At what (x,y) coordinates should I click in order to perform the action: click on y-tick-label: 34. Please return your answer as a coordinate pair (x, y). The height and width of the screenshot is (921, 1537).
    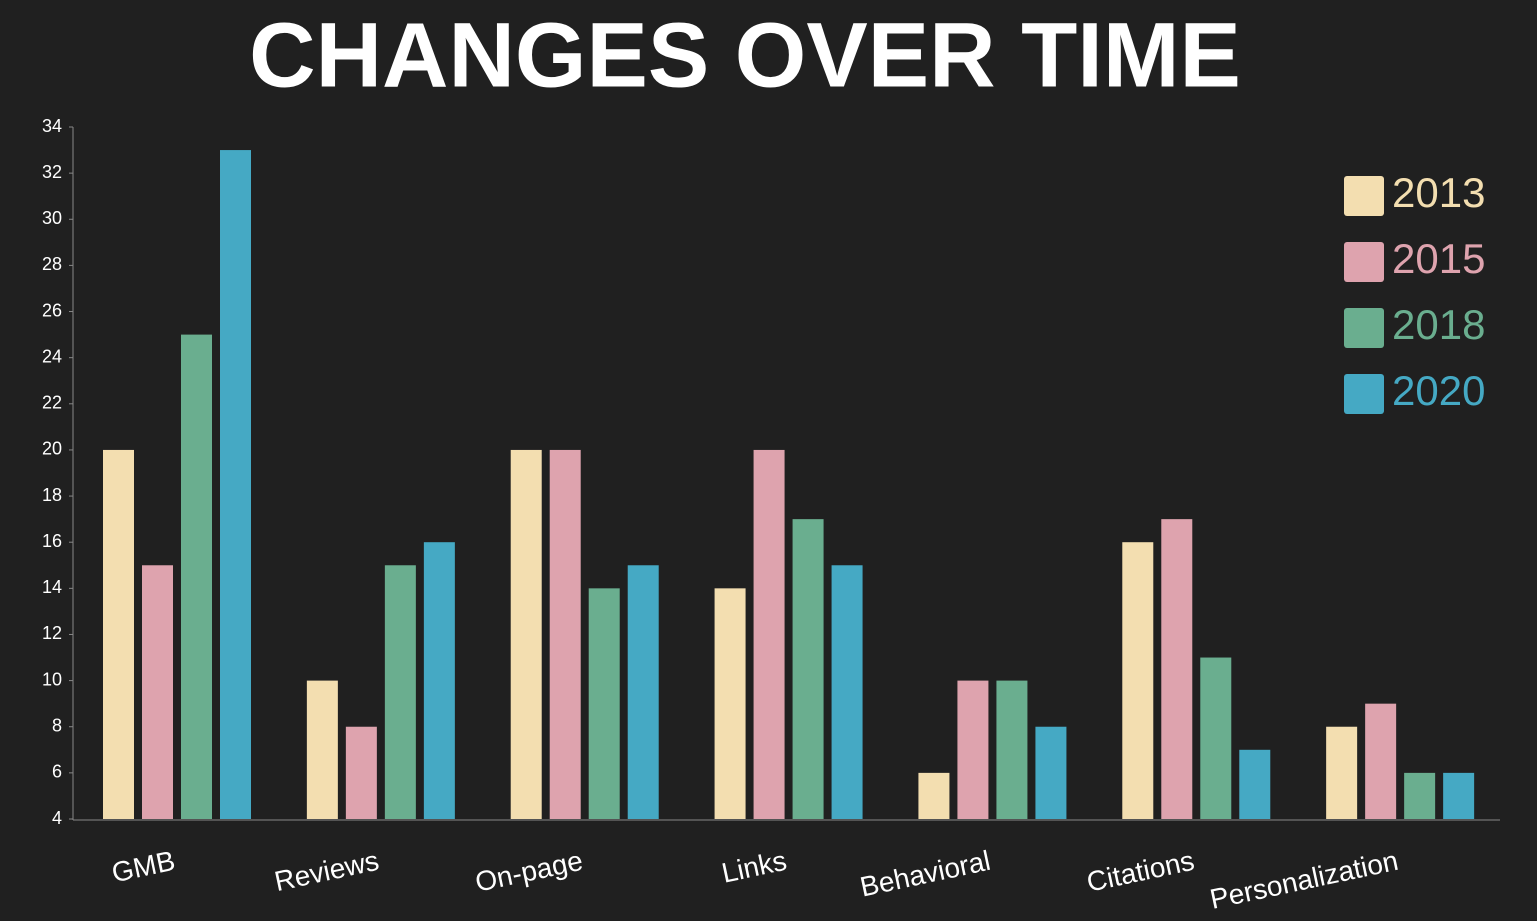
    Looking at the image, I should click on (52, 126).